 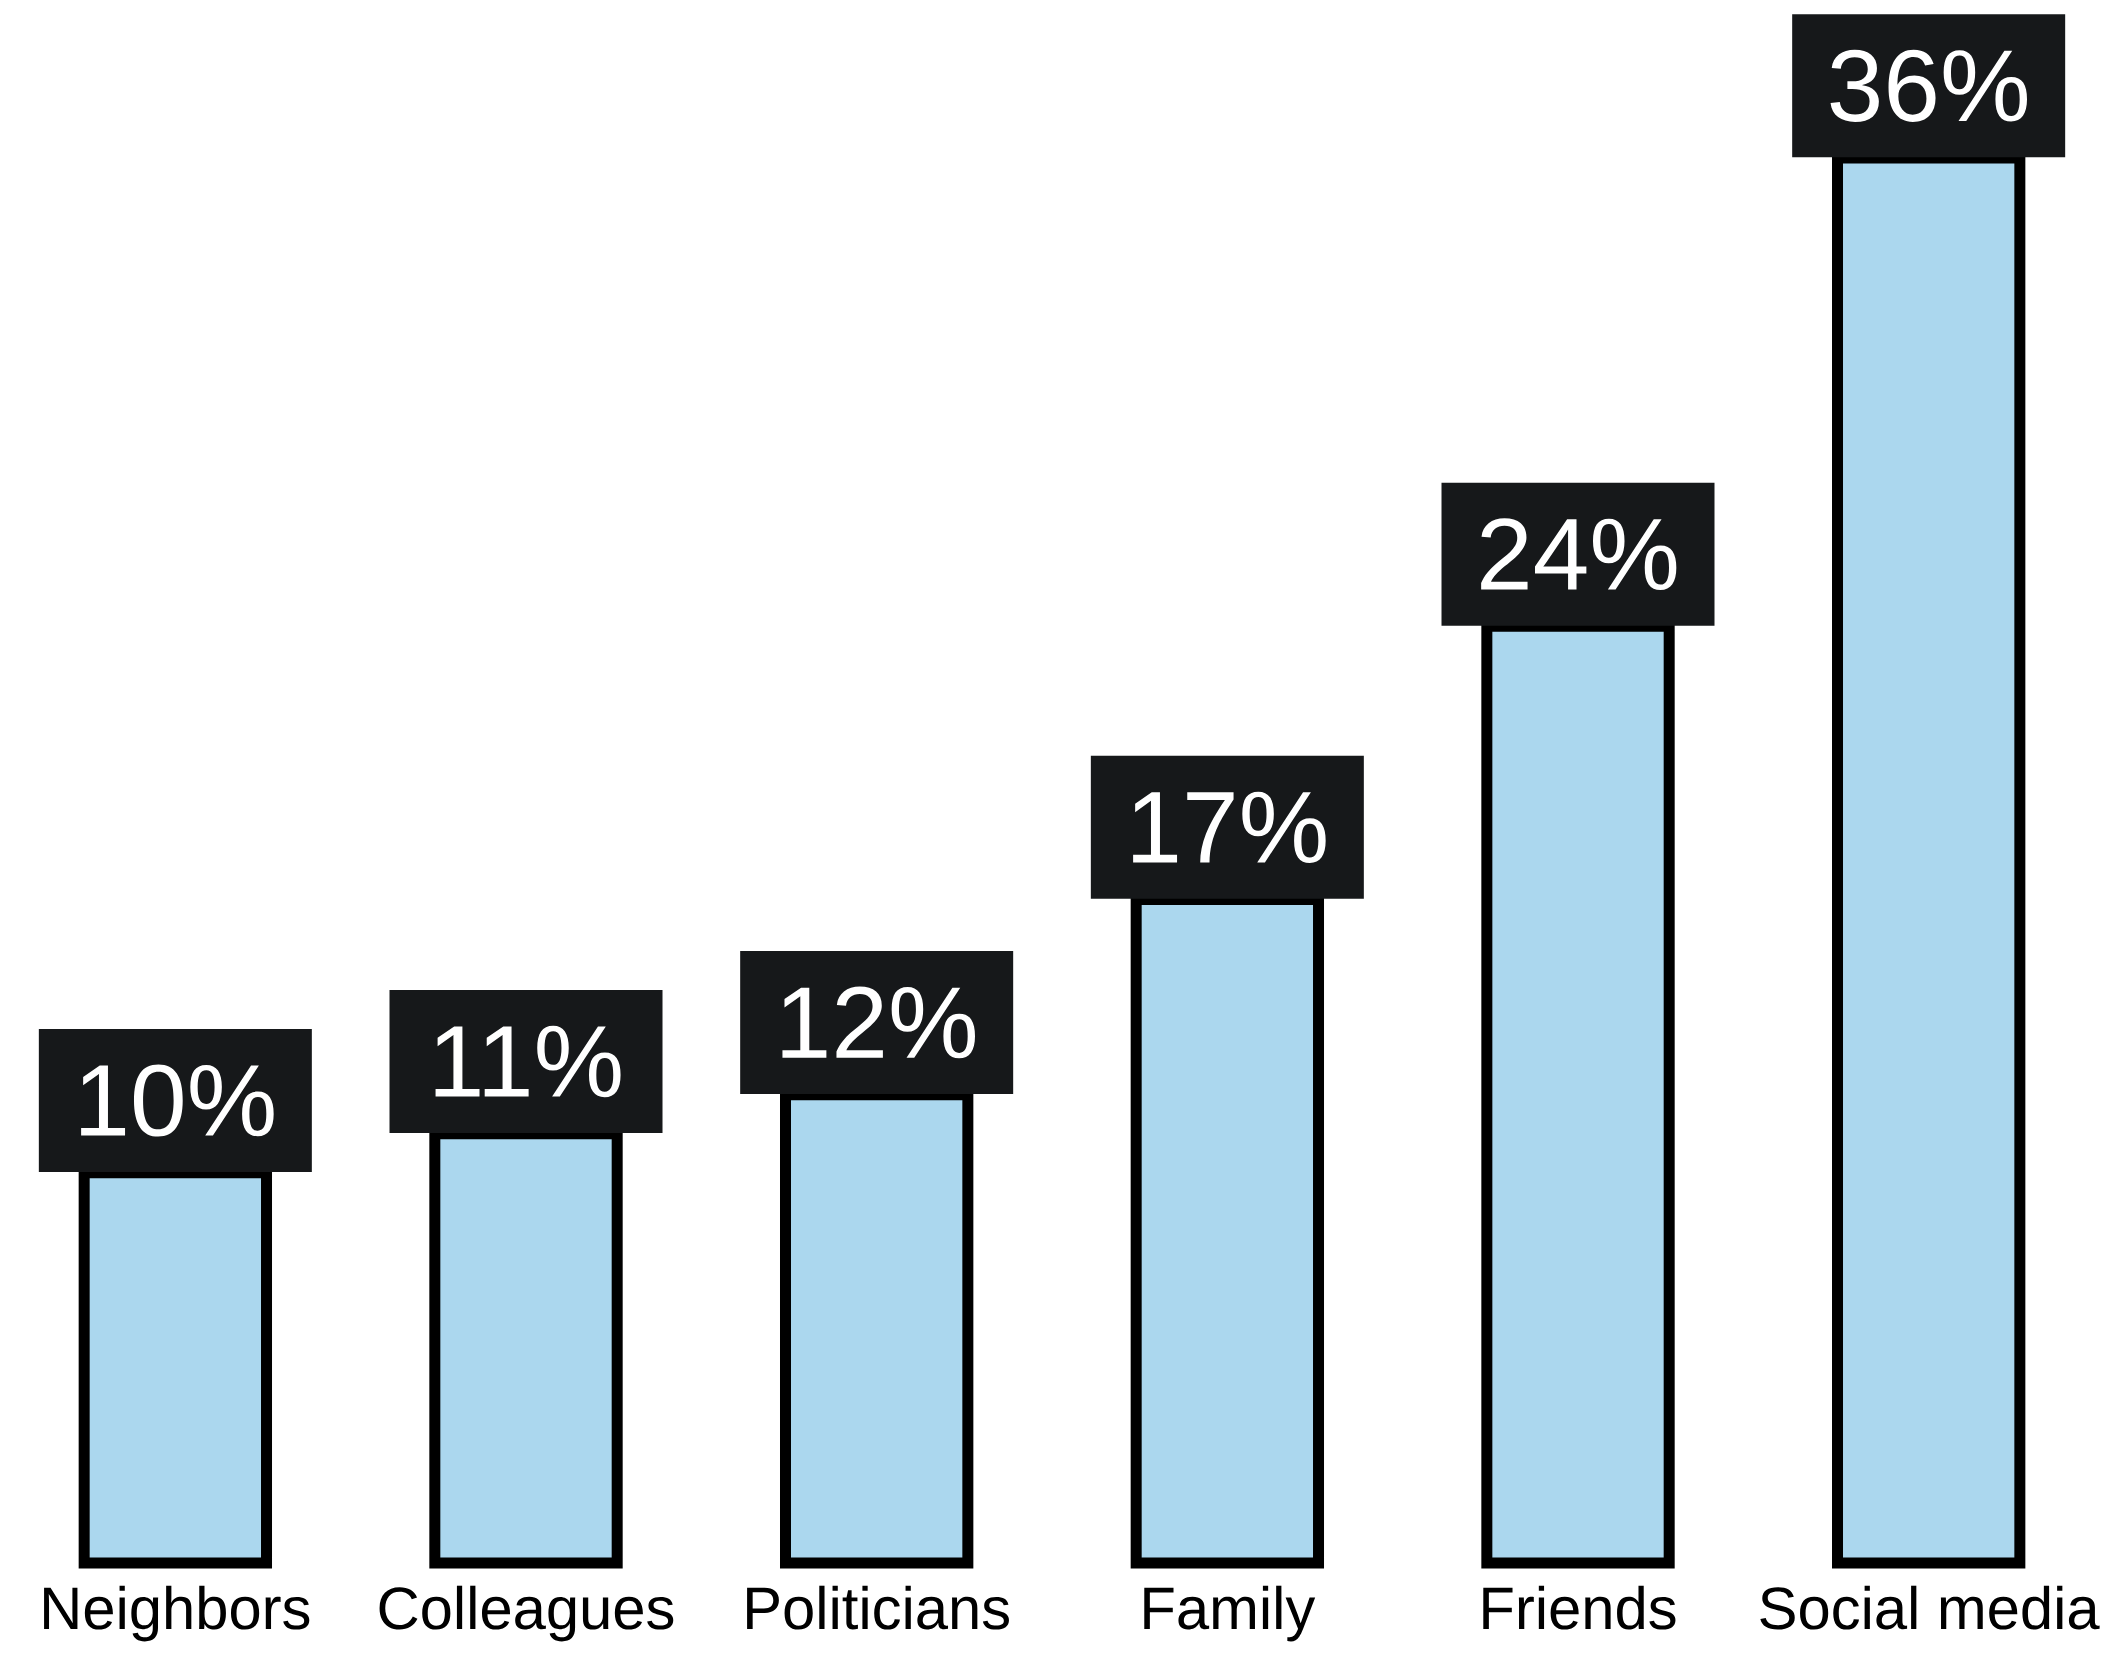 What do you see at coordinates (528, 1061) in the screenshot?
I see `data-label: 11%` at bounding box center [528, 1061].